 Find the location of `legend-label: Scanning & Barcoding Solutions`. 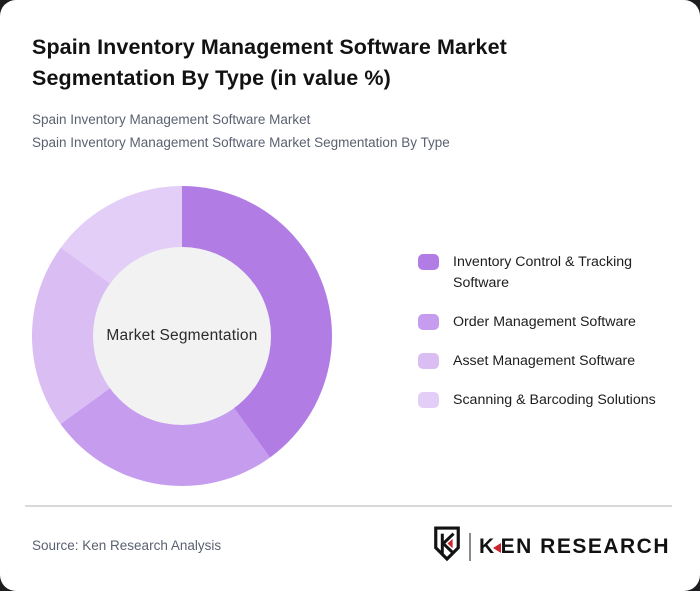

legend-label: Scanning & Barcoding Solutions is located at coordinates (554, 400).